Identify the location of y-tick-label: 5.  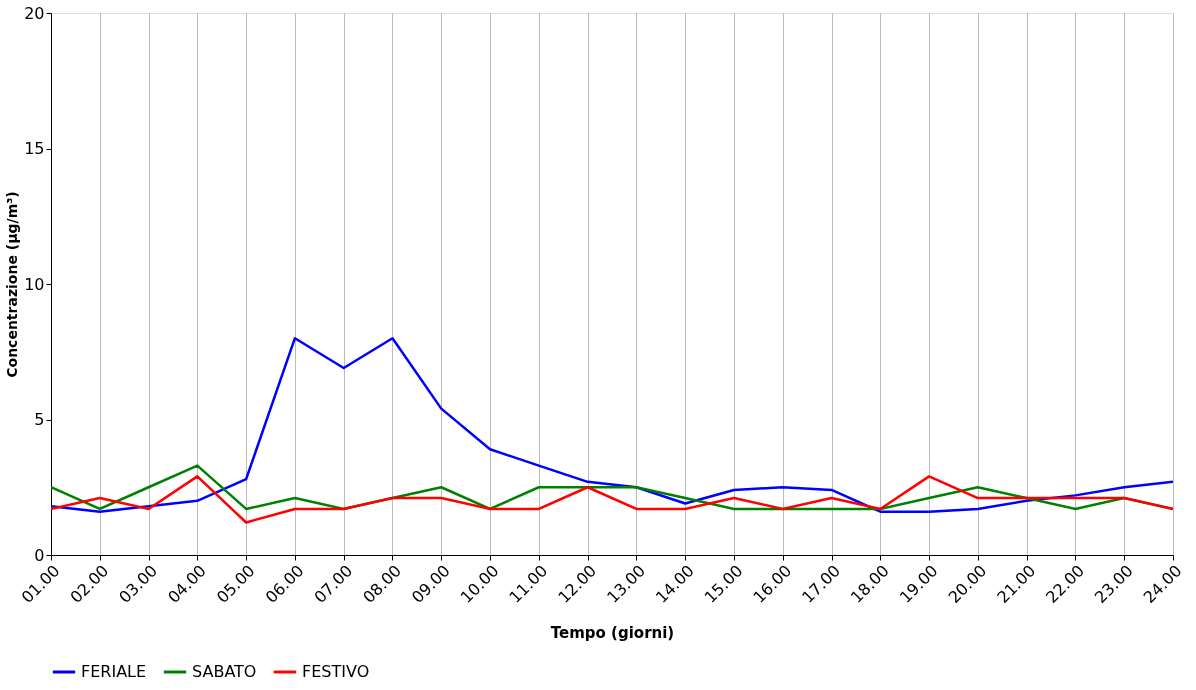
(39, 419).